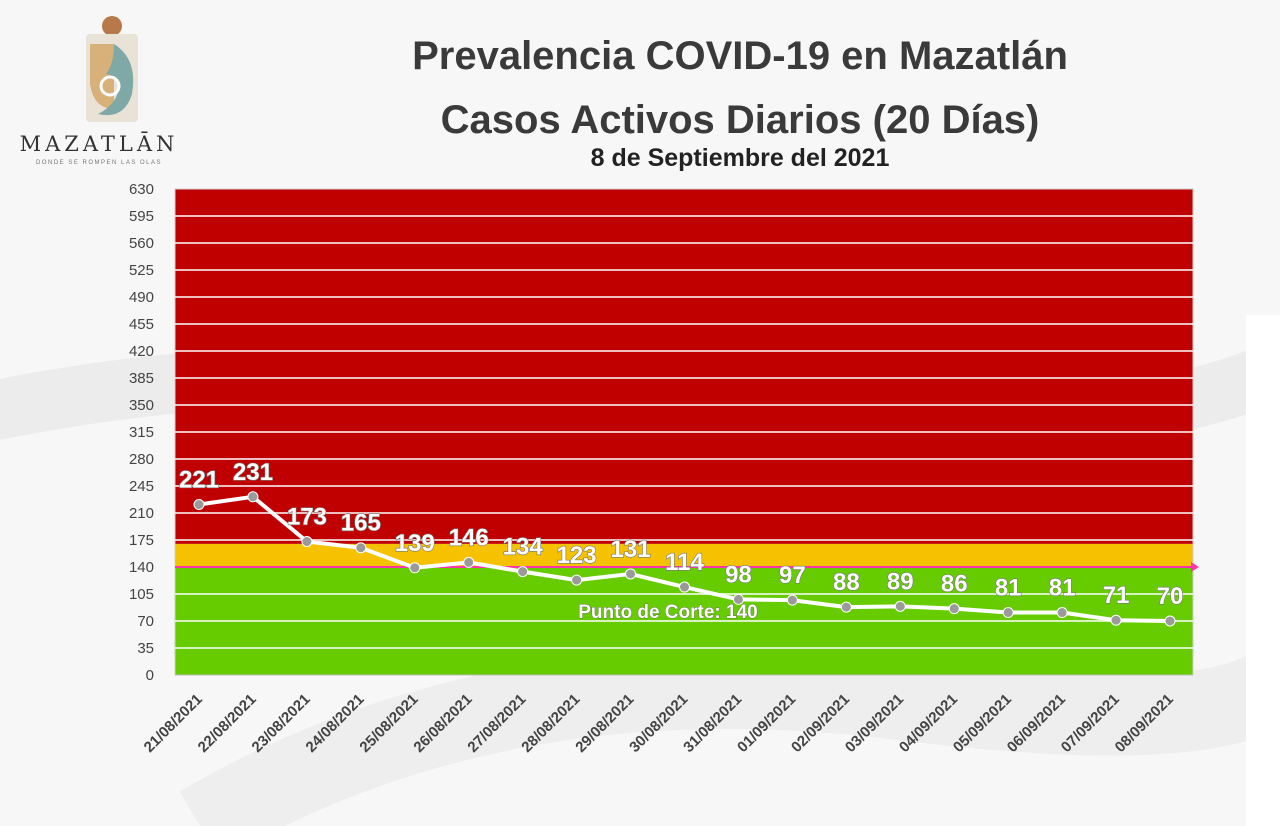 The height and width of the screenshot is (826, 1280). I want to click on data-label: 71, so click(1116, 595).